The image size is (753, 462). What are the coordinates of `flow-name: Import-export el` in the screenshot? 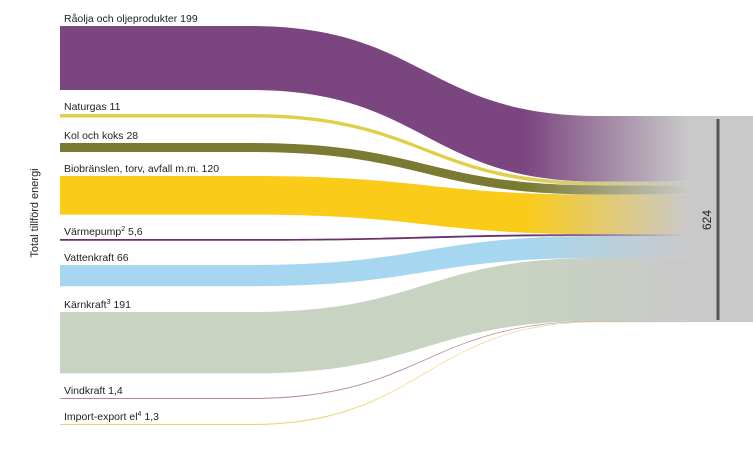 It's located at (101, 417).